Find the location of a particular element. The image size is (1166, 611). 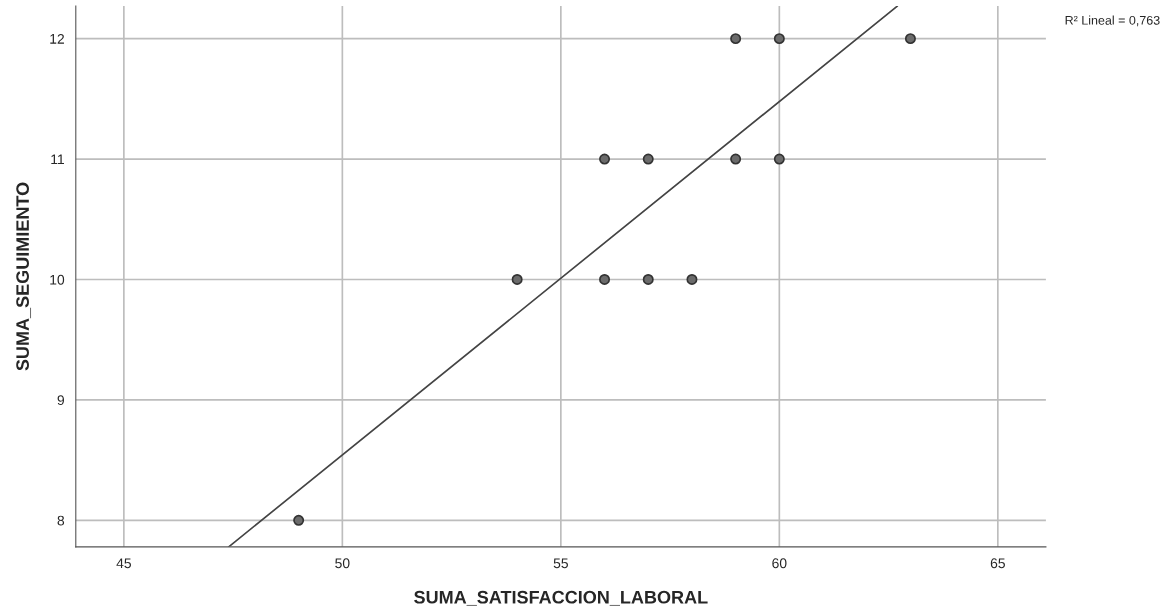

x-tick-label: 50 is located at coordinates (342, 563).